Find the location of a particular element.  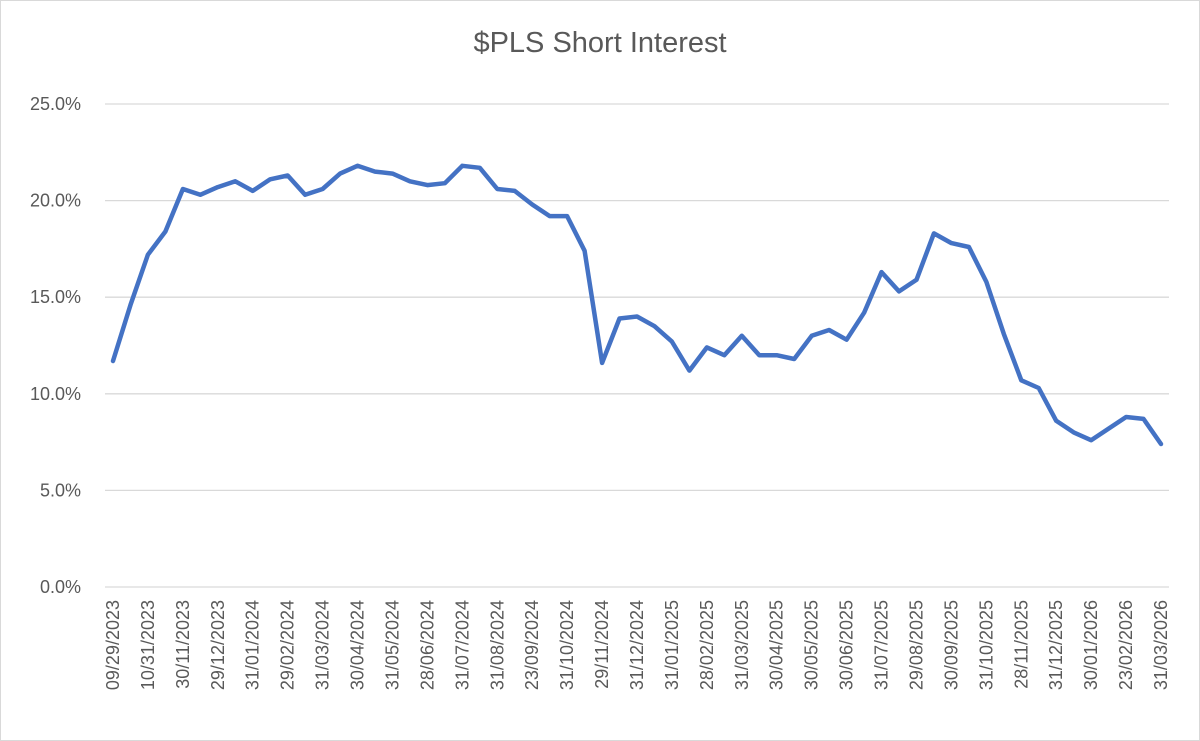

x-tick-label: 29/12/2023 is located at coordinates (218, 645).